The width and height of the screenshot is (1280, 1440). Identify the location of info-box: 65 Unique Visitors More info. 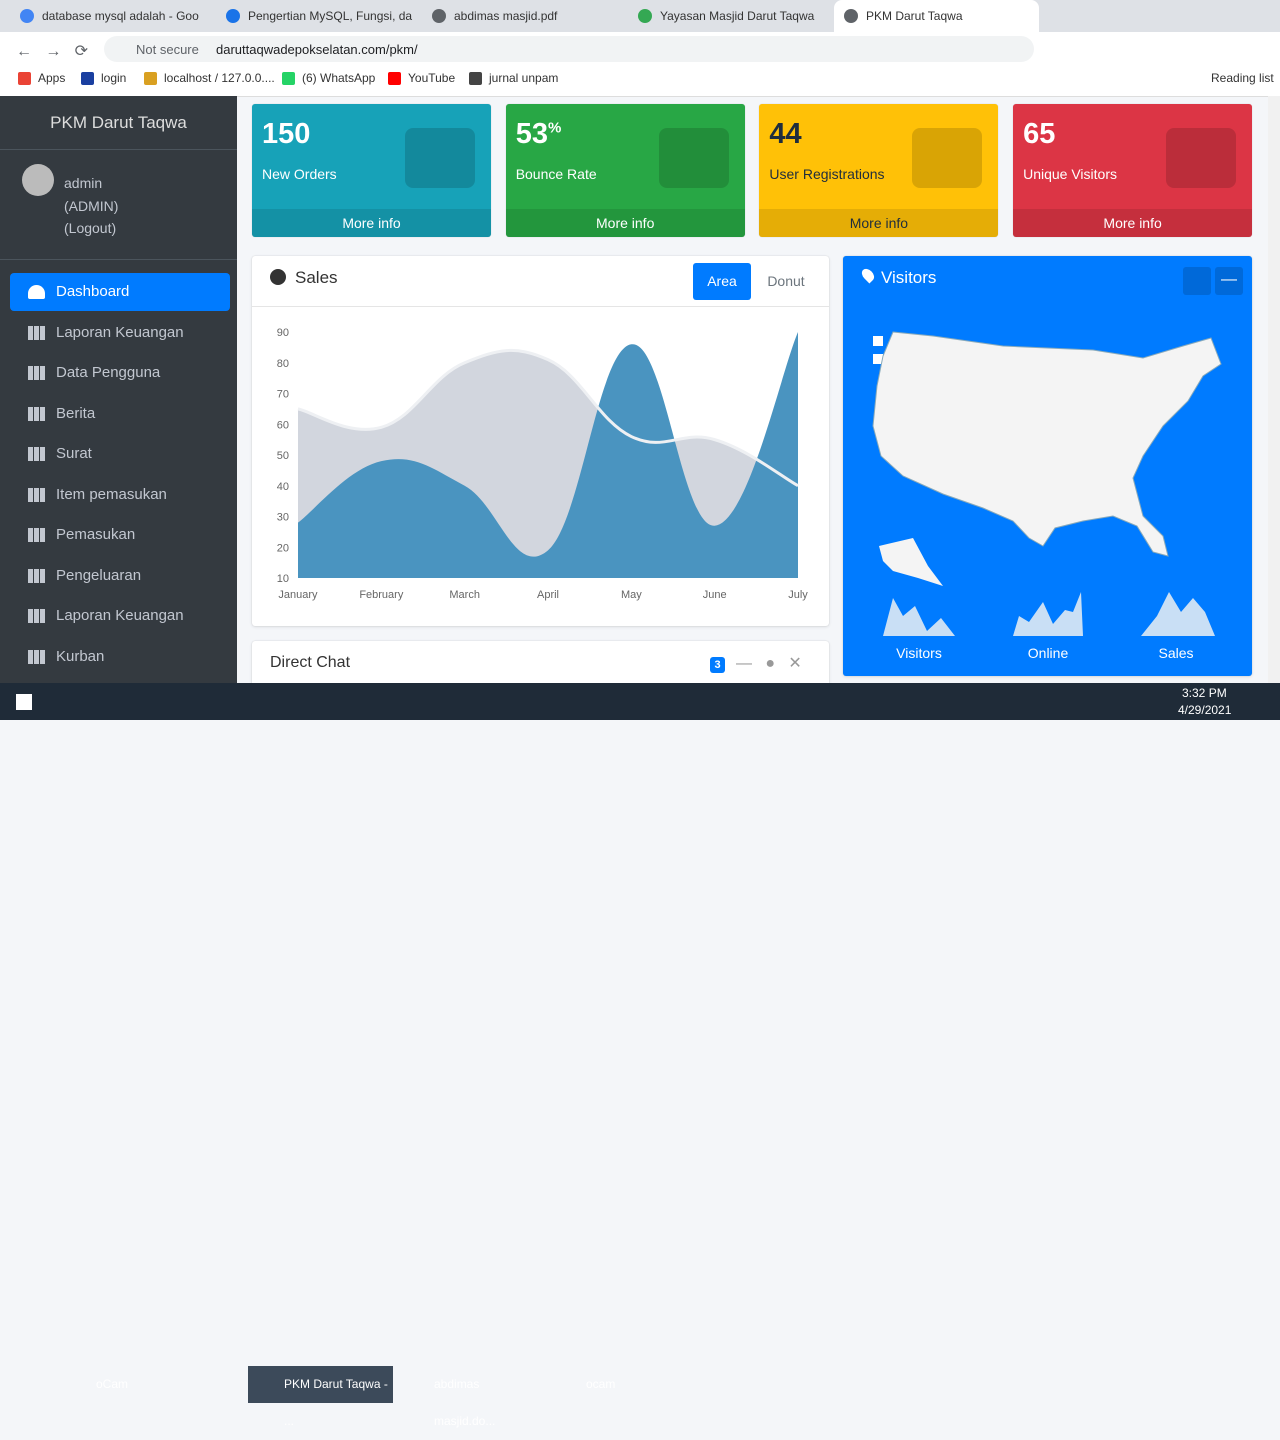
(1133, 170).